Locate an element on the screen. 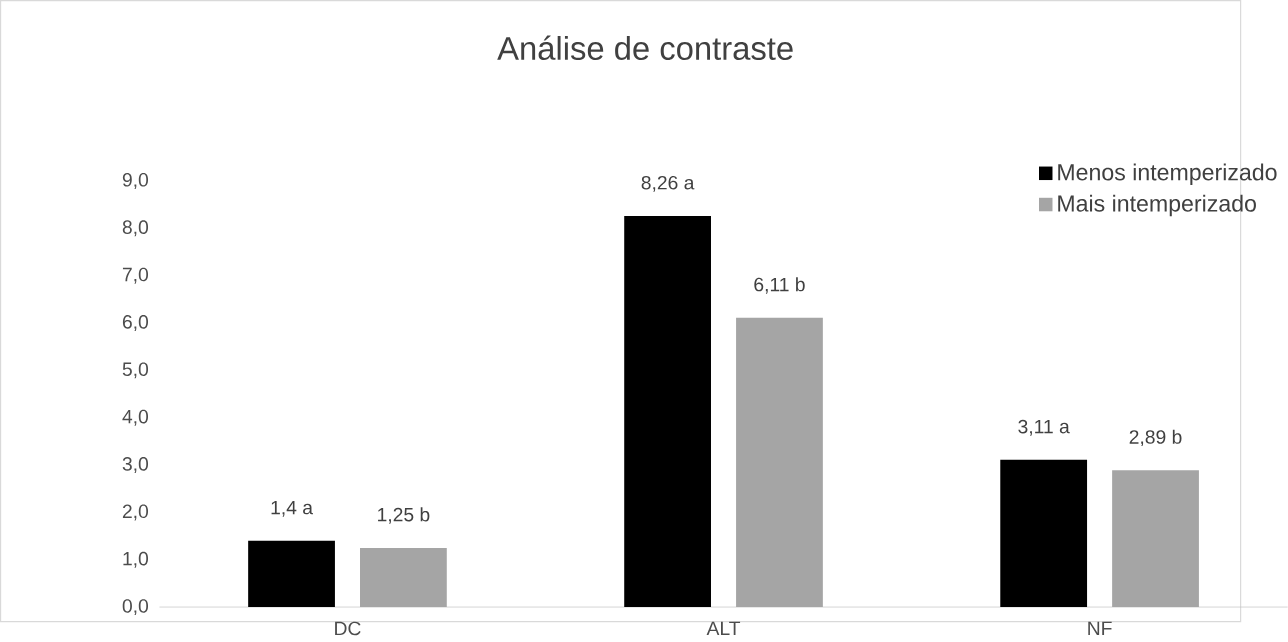  y-tick-label: 1,0 is located at coordinates (136, 559).